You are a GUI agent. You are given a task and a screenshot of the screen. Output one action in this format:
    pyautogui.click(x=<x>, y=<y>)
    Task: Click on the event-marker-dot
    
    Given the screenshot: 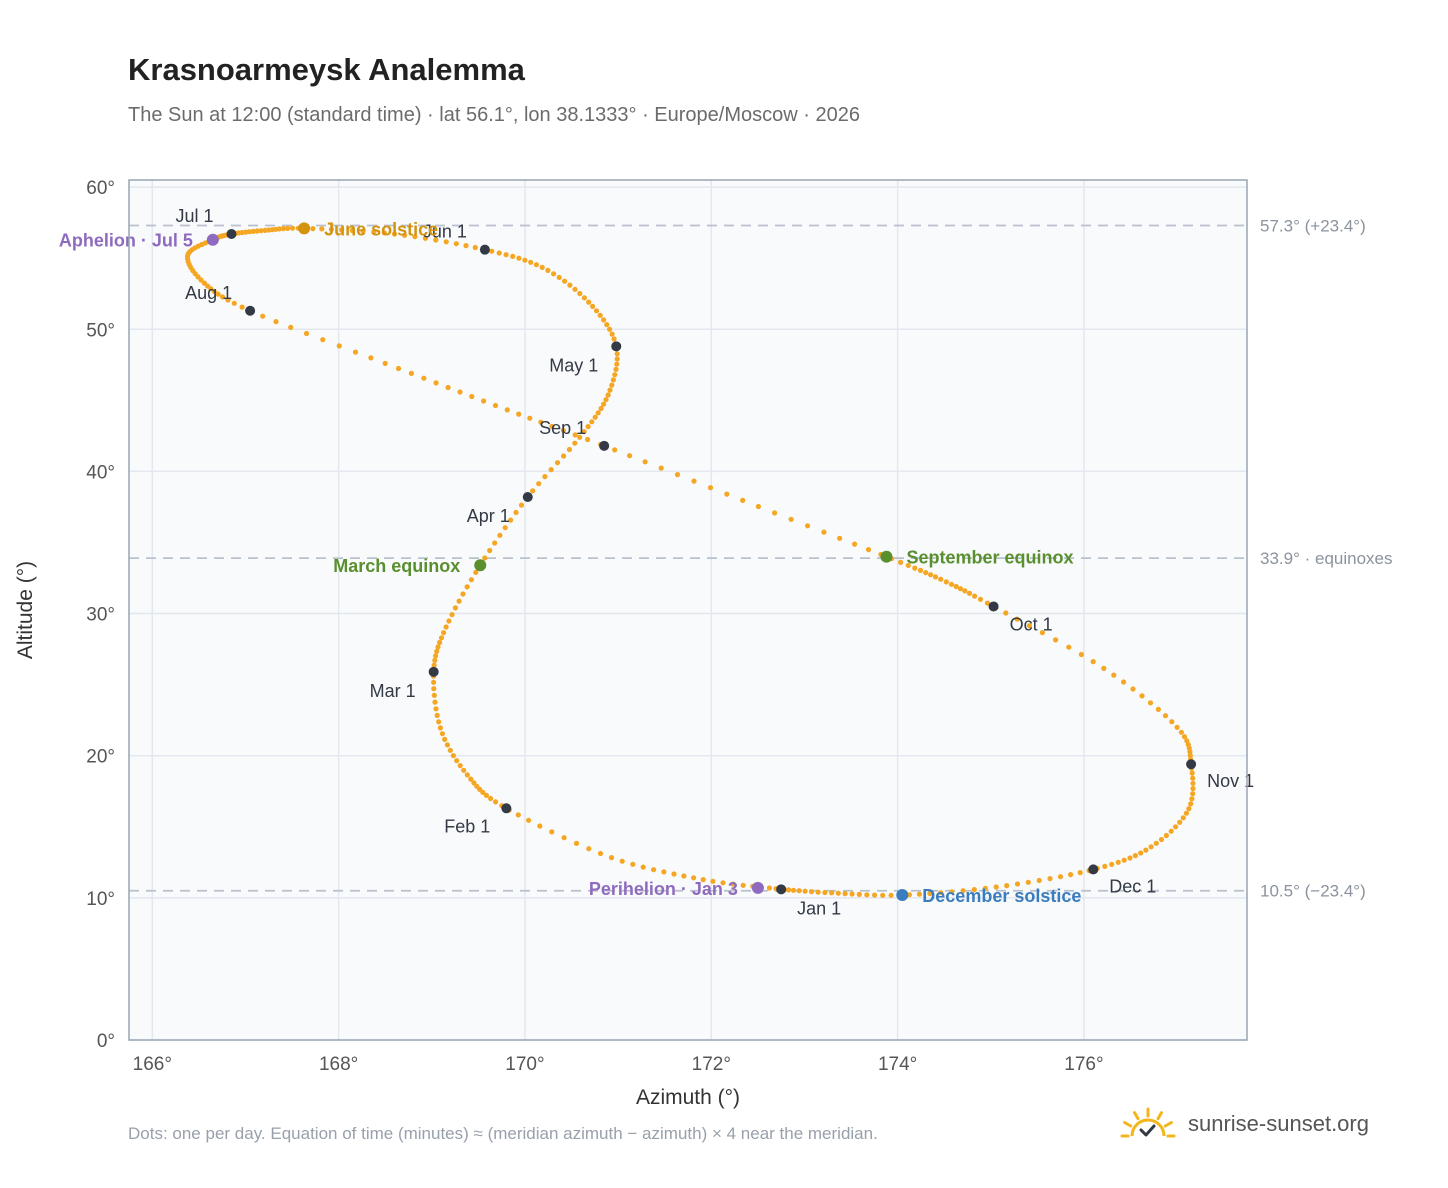 What is the action you would take?
    pyautogui.click(x=902, y=895)
    